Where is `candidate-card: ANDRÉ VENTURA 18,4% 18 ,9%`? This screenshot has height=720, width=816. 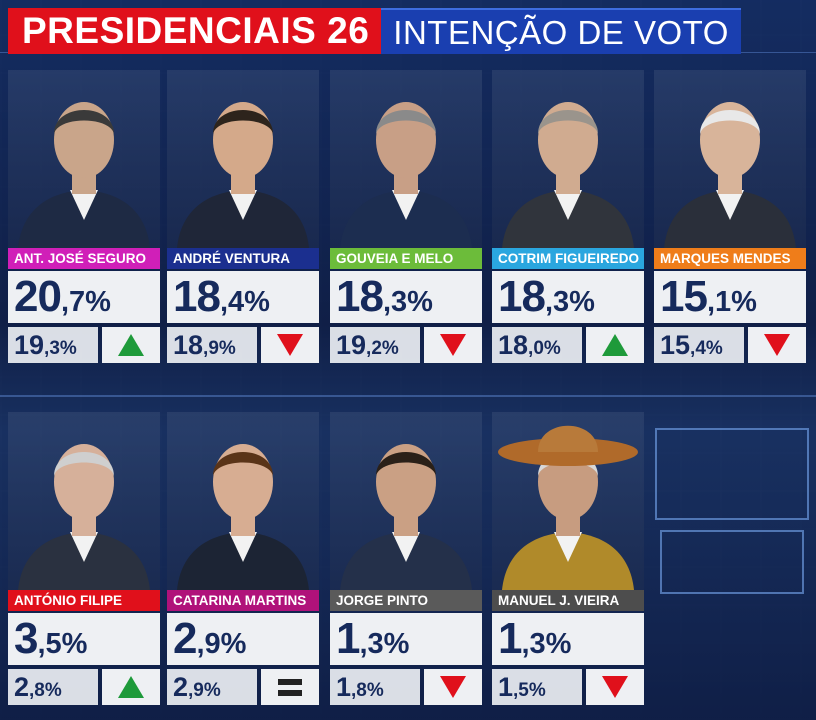 candidate-card: ANDRÉ VENTURA 18,4% 18 ,9% is located at coordinates (243, 216).